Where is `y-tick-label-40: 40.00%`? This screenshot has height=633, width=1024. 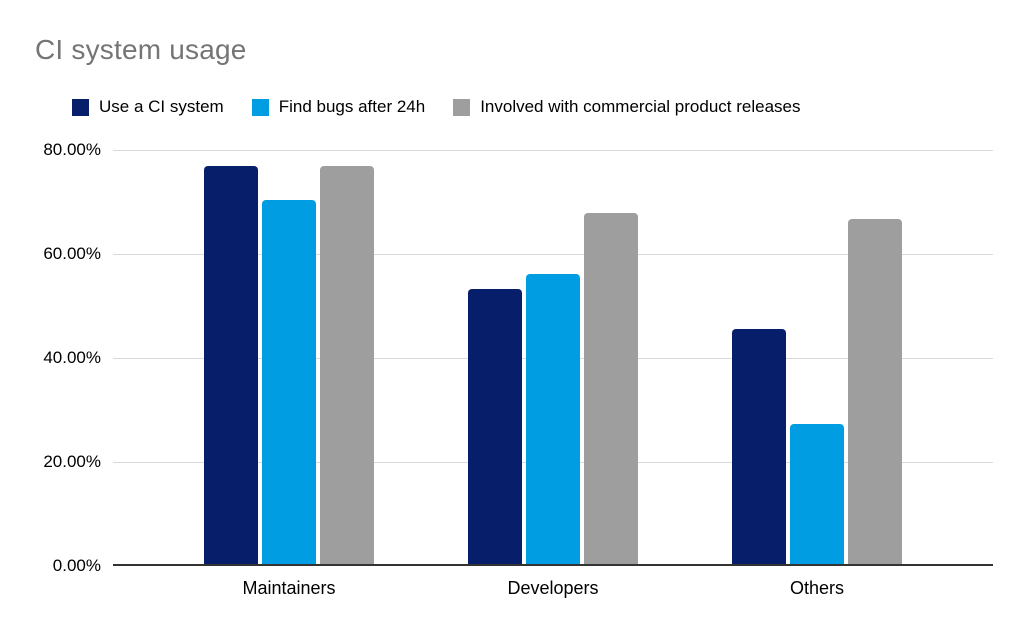 y-tick-label-40: 40.00% is located at coordinates (72, 357).